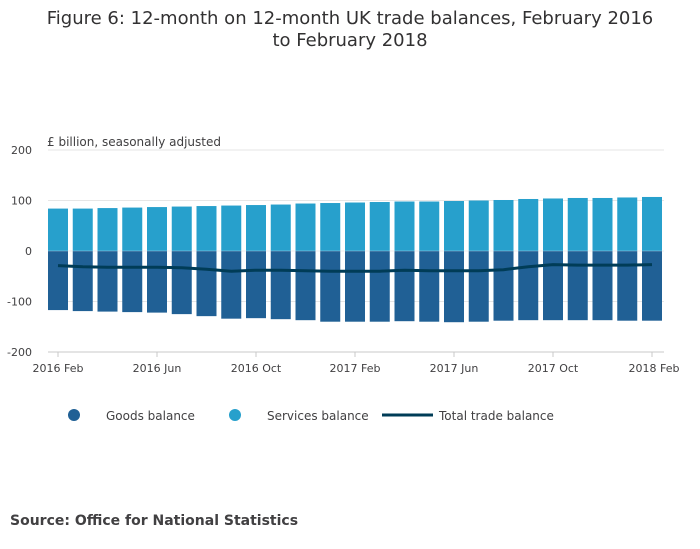 This screenshot has width=700, height=549. I want to click on legend-item-goods: Goods balance, so click(131, 416).